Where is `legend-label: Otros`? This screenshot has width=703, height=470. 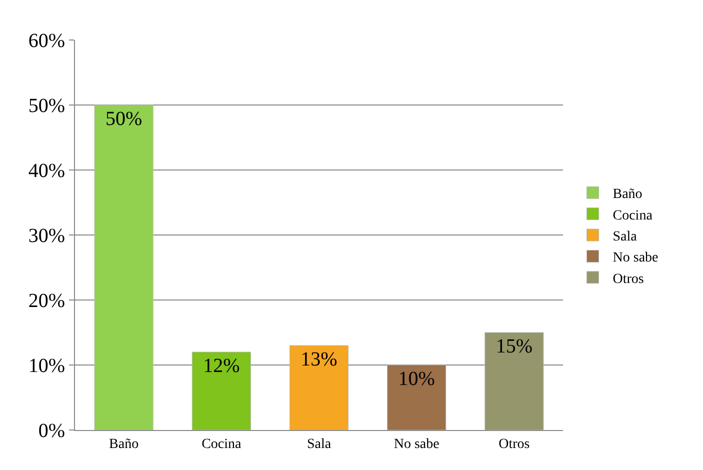
legend-label: Otros is located at coordinates (628, 279).